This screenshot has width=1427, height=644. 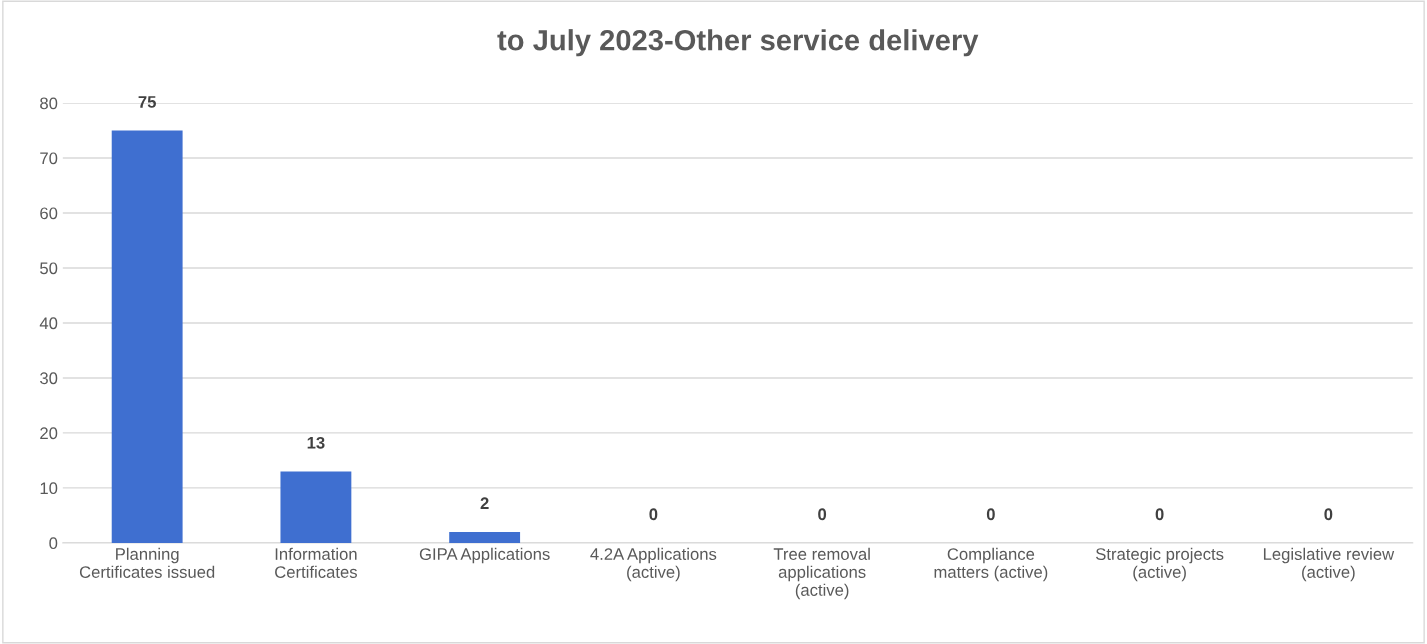 I want to click on y-tick-label: 50, so click(x=49, y=268).